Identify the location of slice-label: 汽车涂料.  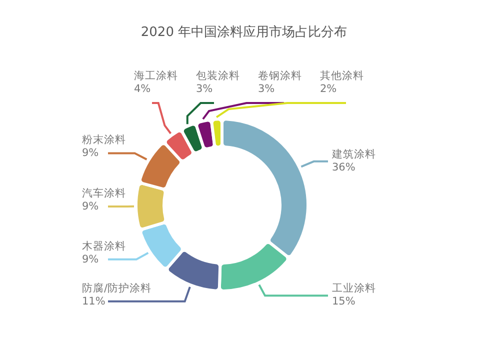
(104, 193).